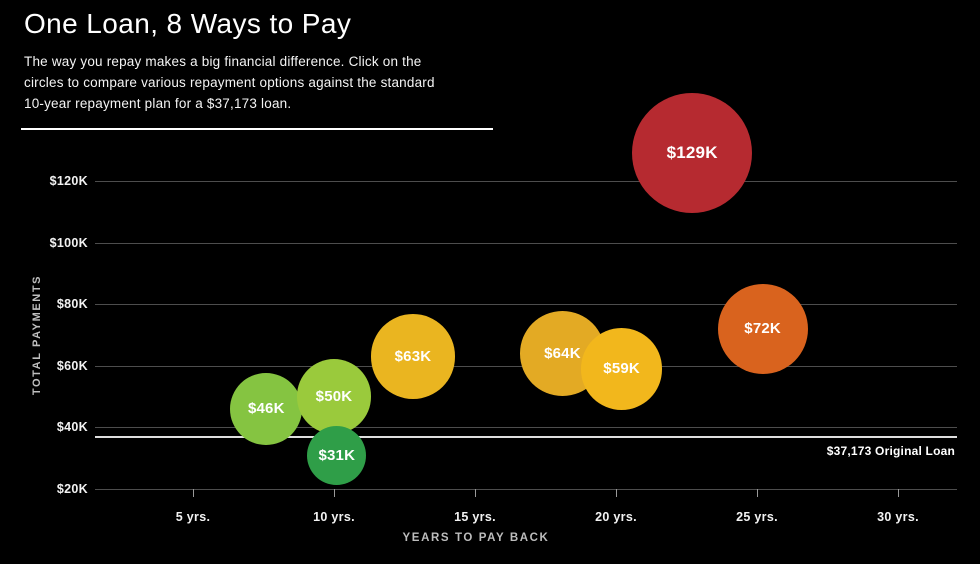  What do you see at coordinates (526, 428) in the screenshot?
I see `gridline-40k` at bounding box center [526, 428].